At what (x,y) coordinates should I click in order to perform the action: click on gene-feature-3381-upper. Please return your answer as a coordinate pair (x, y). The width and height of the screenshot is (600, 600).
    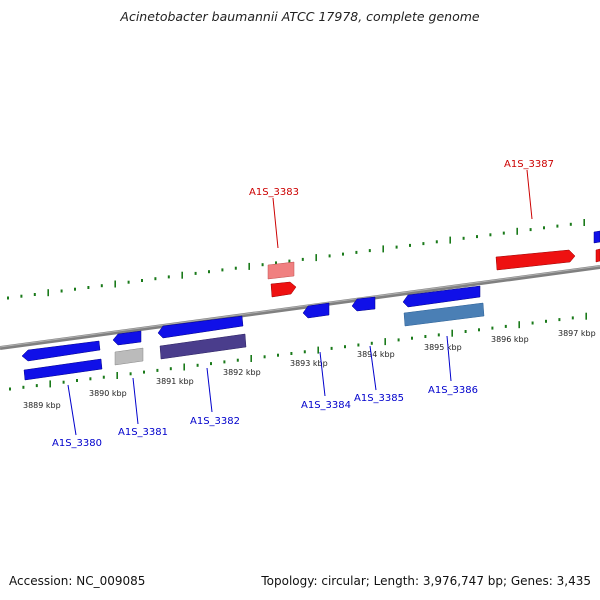
    Looking at the image, I should click on (127, 338).